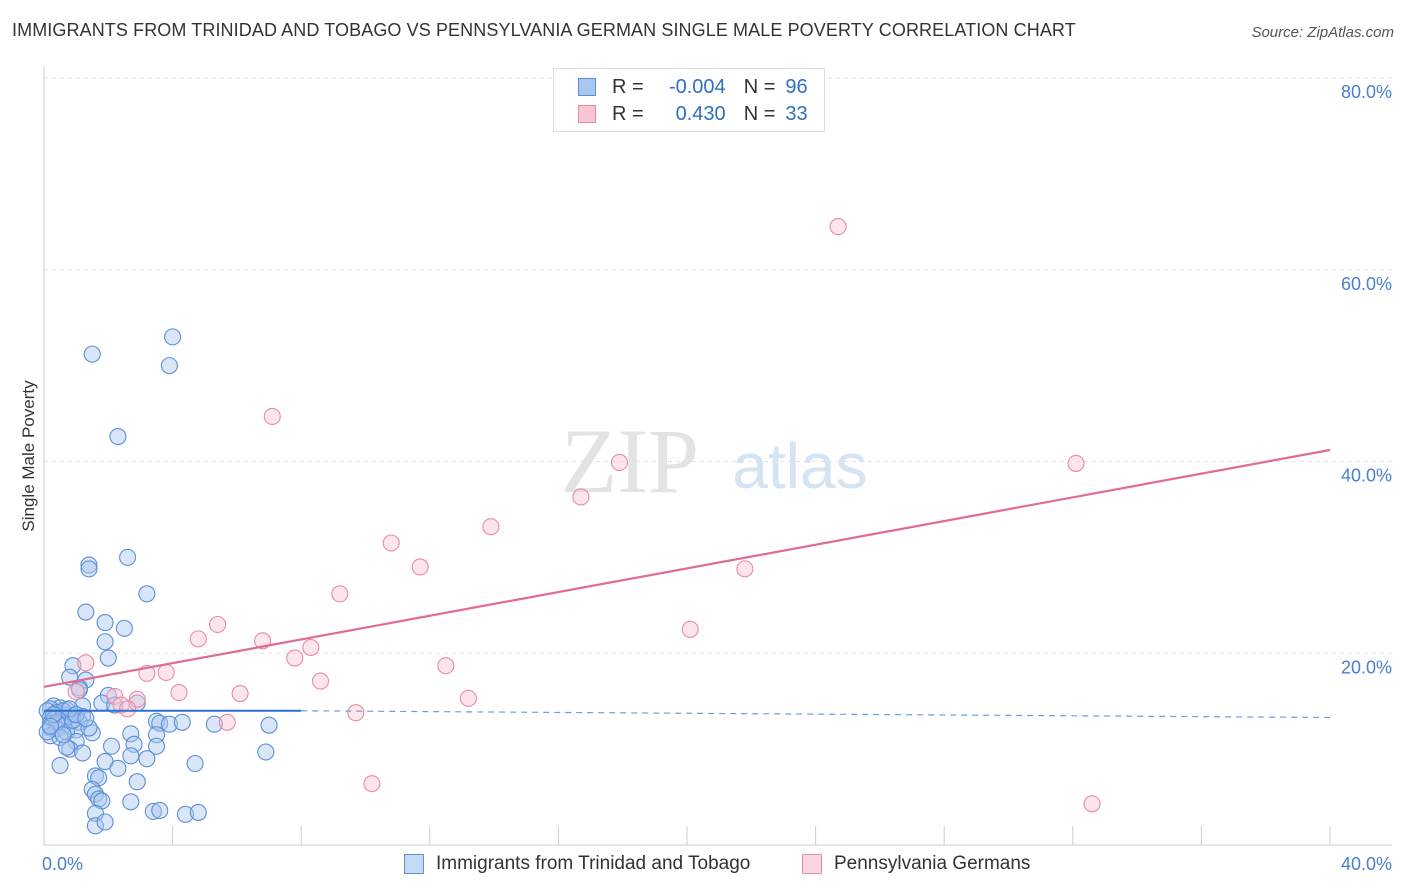 The height and width of the screenshot is (892, 1406). Describe the element at coordinates (799, 466) in the screenshot. I see `watermark-atlas: atlas` at that location.